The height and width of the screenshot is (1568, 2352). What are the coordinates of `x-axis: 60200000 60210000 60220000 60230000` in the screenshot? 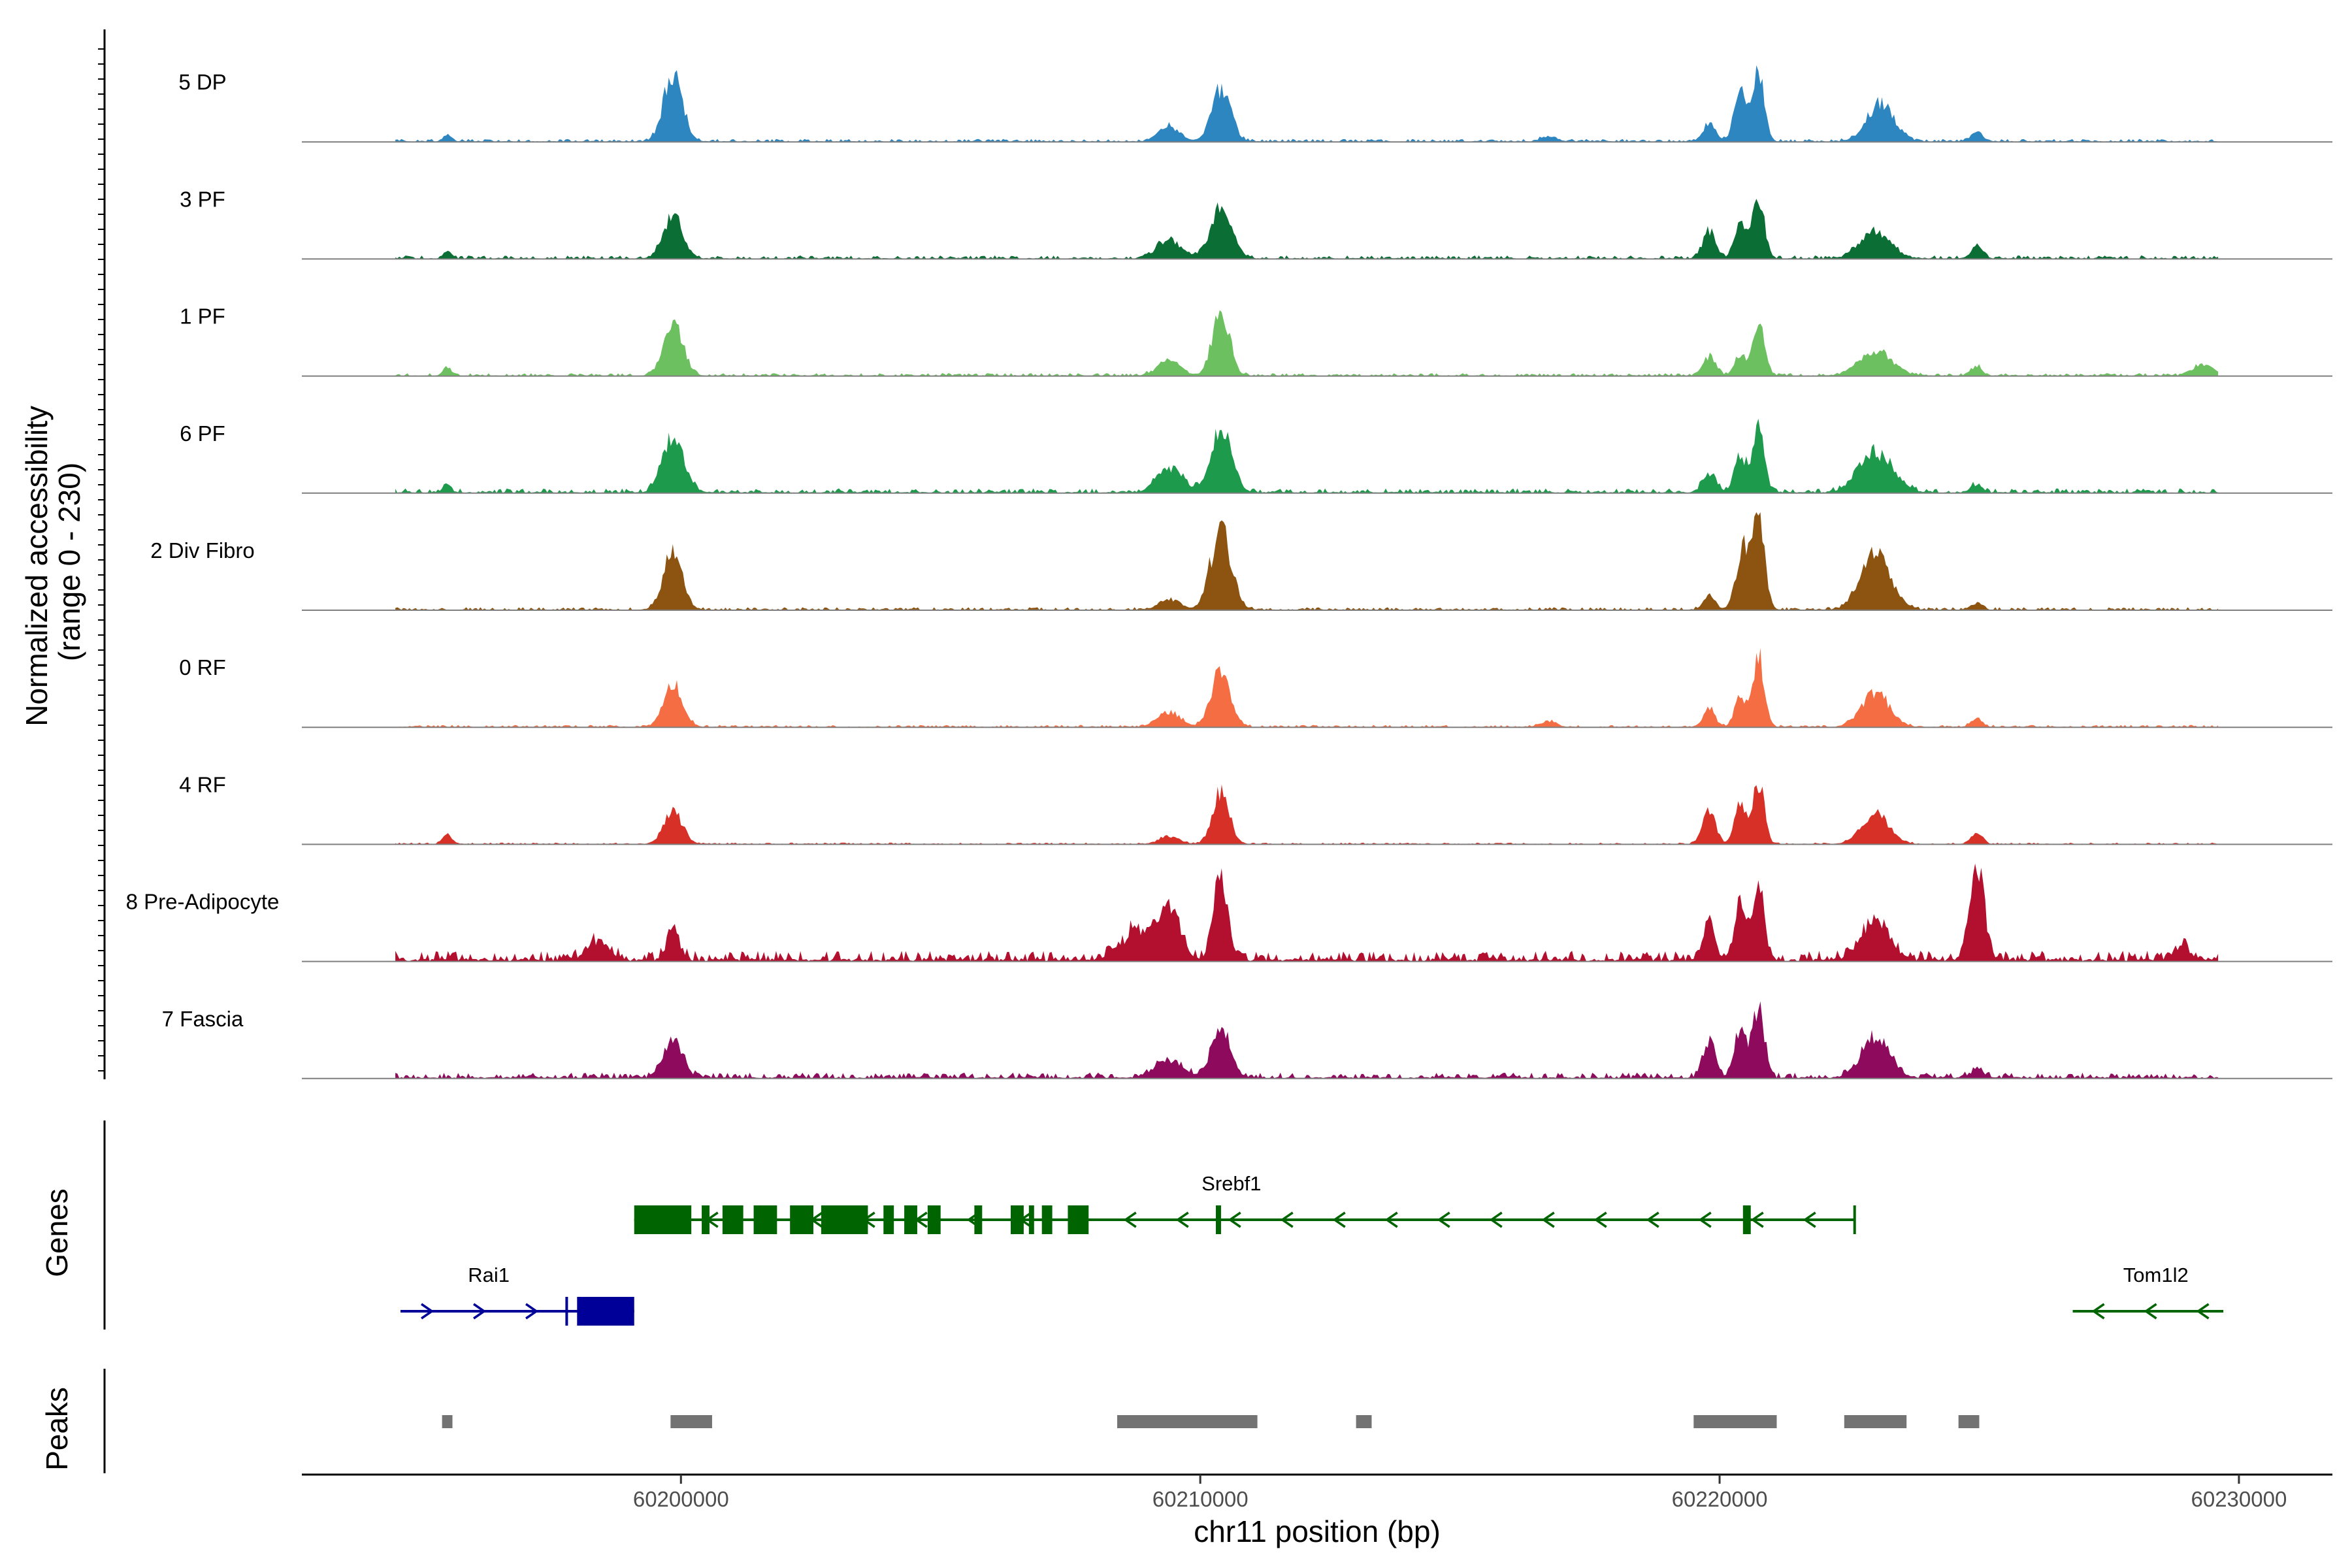 It's located at (1317, 1492).